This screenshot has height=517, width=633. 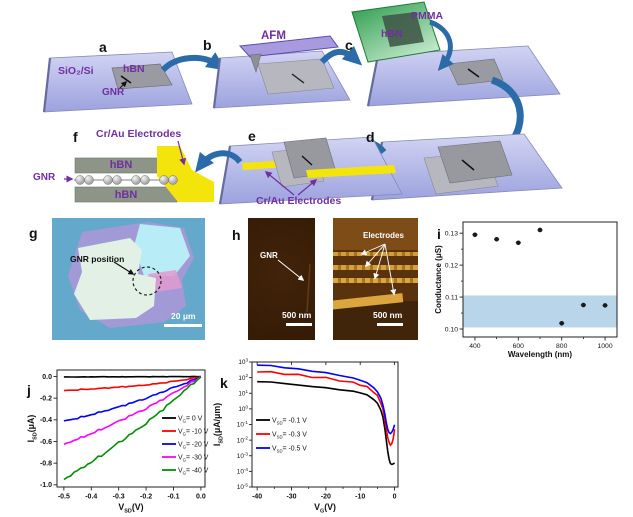 What do you see at coordinates (126, 79) in the screenshot?
I see `gnr-line-a` at bounding box center [126, 79].